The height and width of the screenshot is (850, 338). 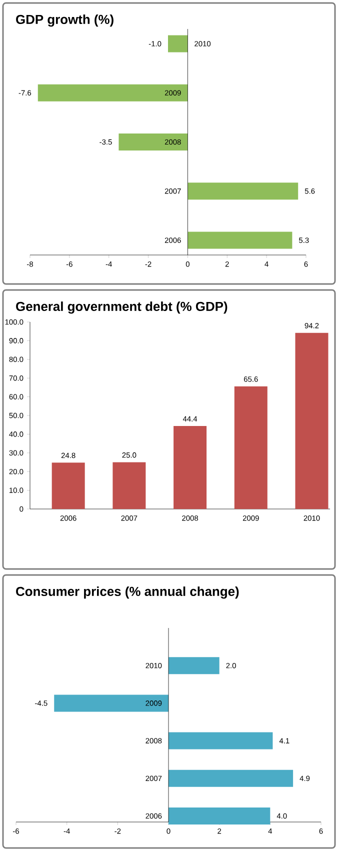 What do you see at coordinates (122, 308) in the screenshot?
I see `chart-title: General government debt (% GDP)` at bounding box center [122, 308].